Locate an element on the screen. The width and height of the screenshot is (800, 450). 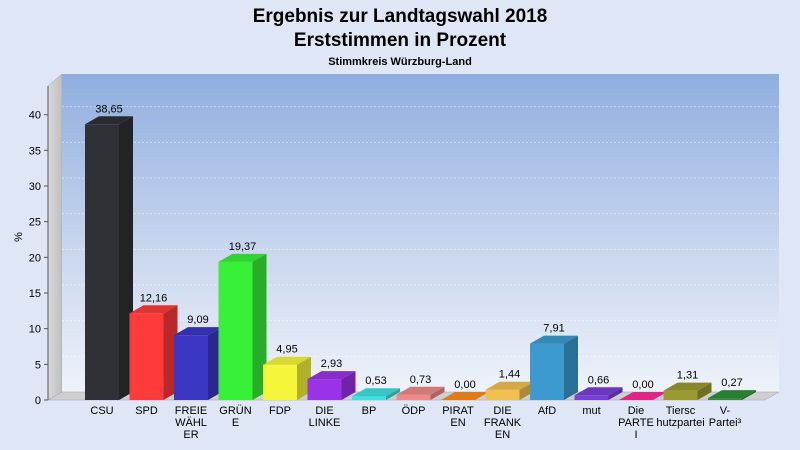
category-label: SPD is located at coordinates (146, 411).